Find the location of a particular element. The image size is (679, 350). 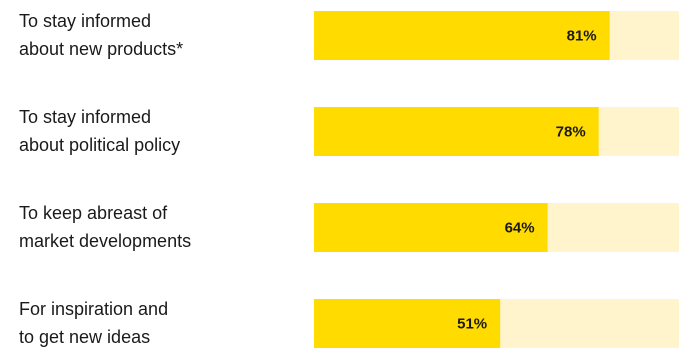

value-label: 78% is located at coordinates (571, 132).